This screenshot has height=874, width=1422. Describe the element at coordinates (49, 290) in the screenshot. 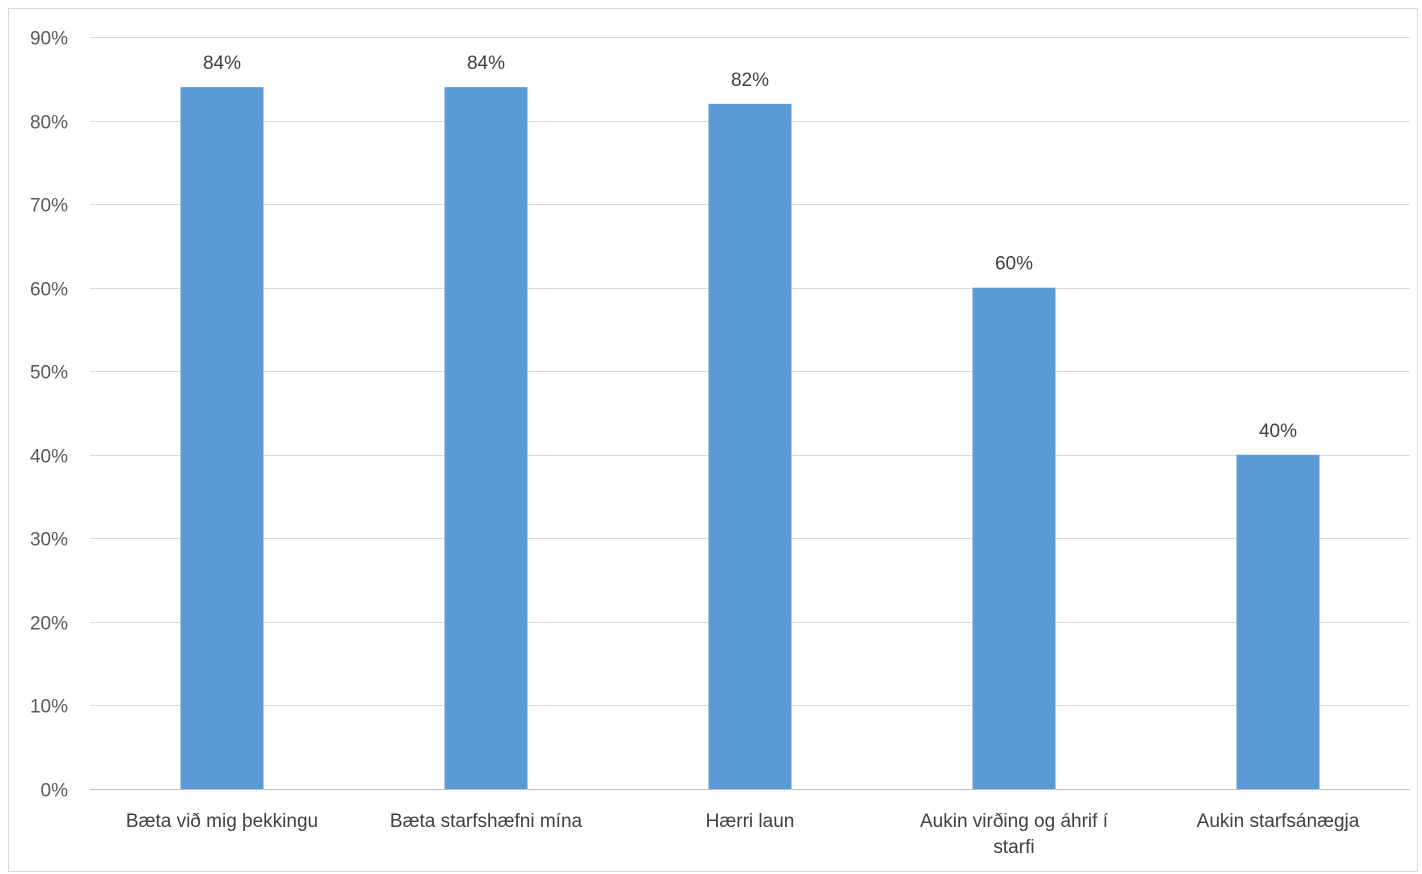

I see `y-tick-label: 60%` at that location.